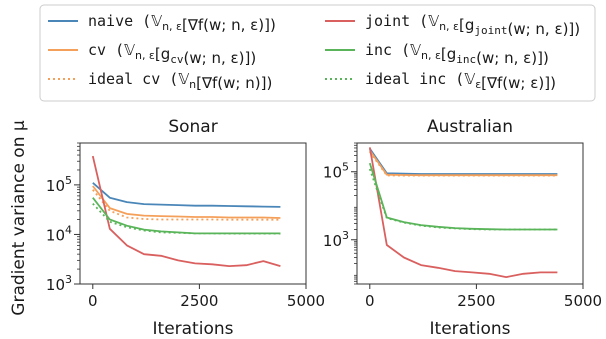  Describe the element at coordinates (19, 218) in the screenshot. I see `y-axis-label: Gradient variance on μ` at that location.